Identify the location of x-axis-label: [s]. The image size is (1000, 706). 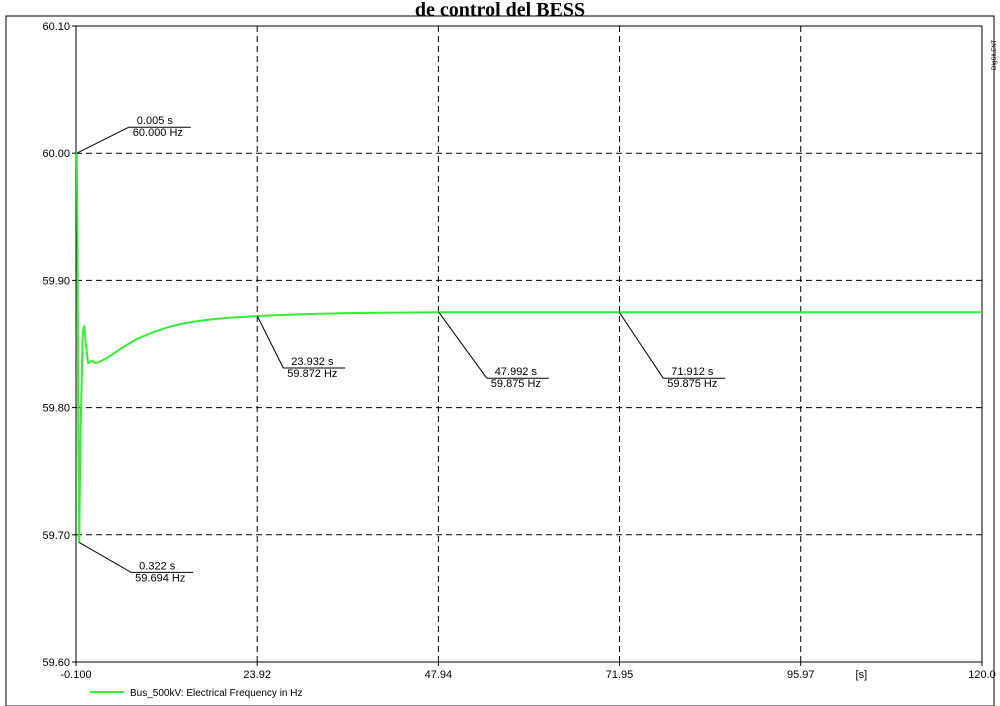
(862, 675).